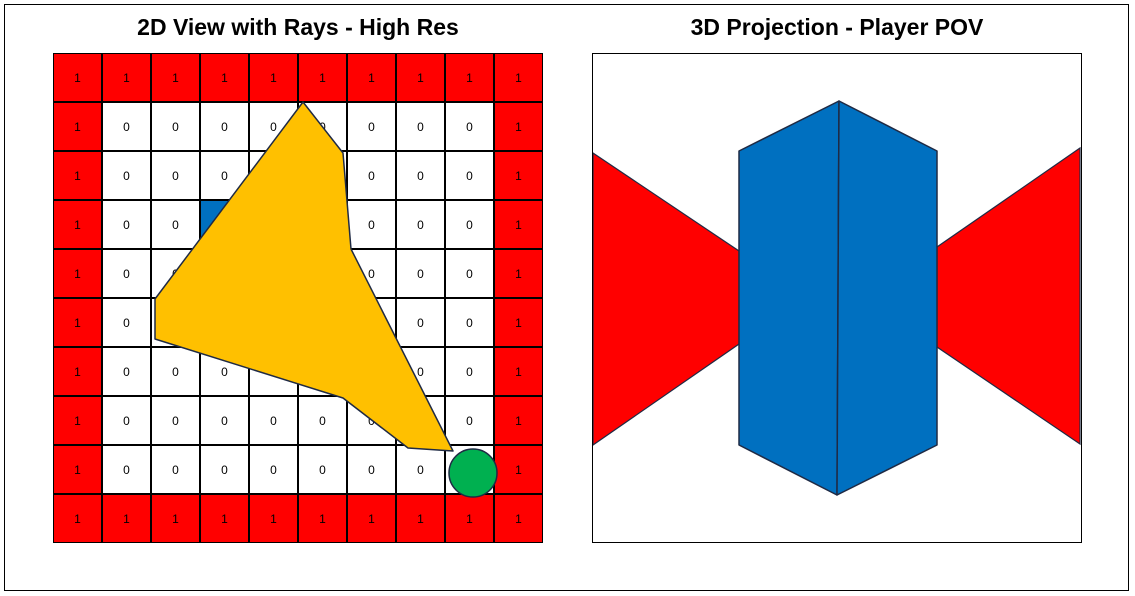 Image resolution: width=1135 pixels, height=596 pixels. Describe the element at coordinates (837, 27) in the screenshot. I see `title-3d-projection: 3D Projection - Player POV` at that location.